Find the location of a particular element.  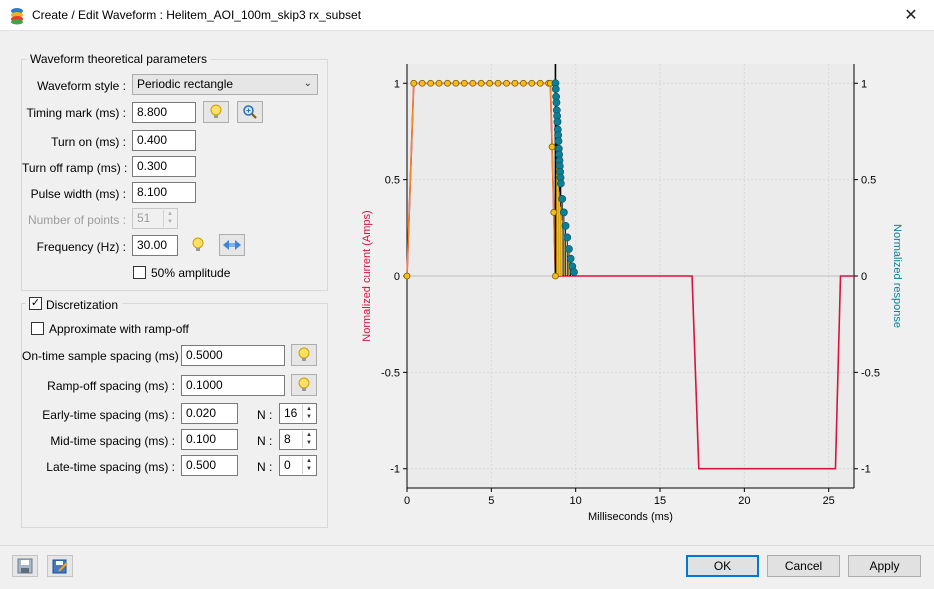

late-n-input: 0 ▲ ▼ is located at coordinates (298, 465).